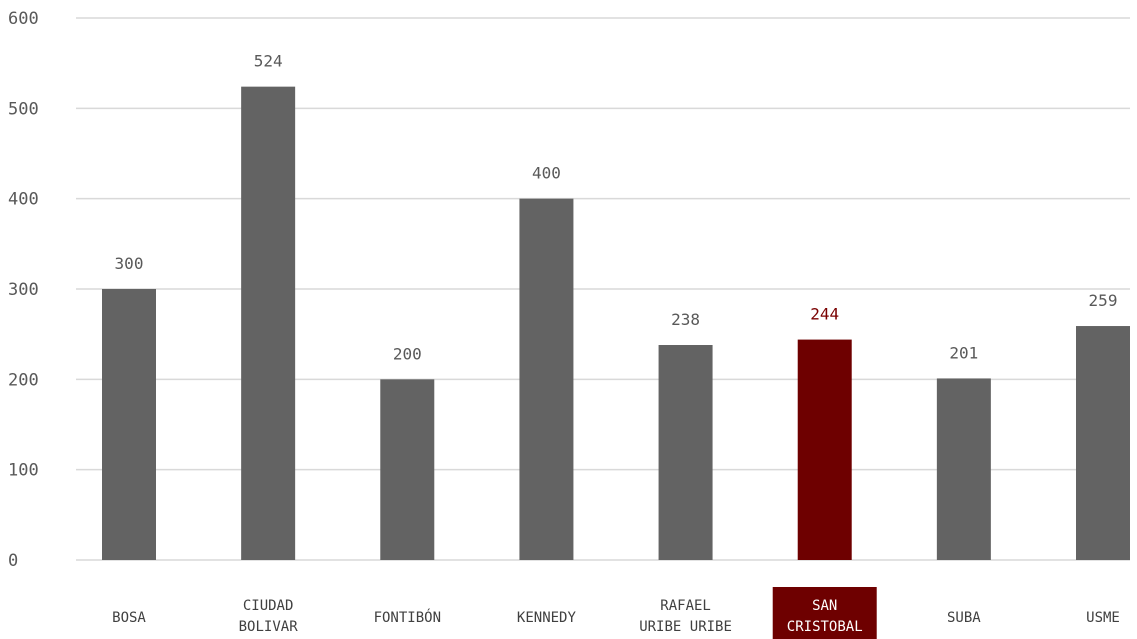  What do you see at coordinates (23, 19) in the screenshot?
I see `y-tick-label: 600` at bounding box center [23, 19].